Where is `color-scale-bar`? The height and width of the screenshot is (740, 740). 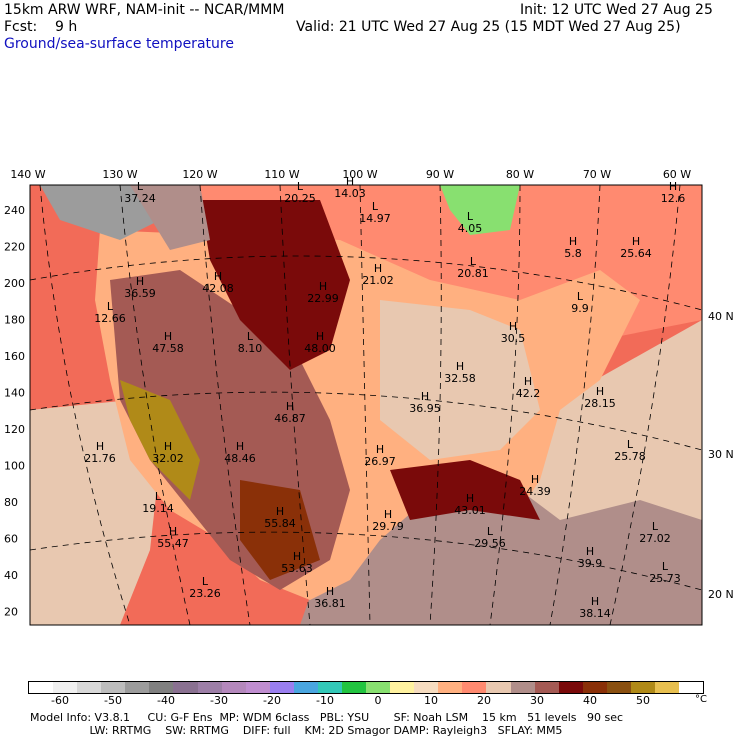 color-scale-bar is located at coordinates (366, 687).